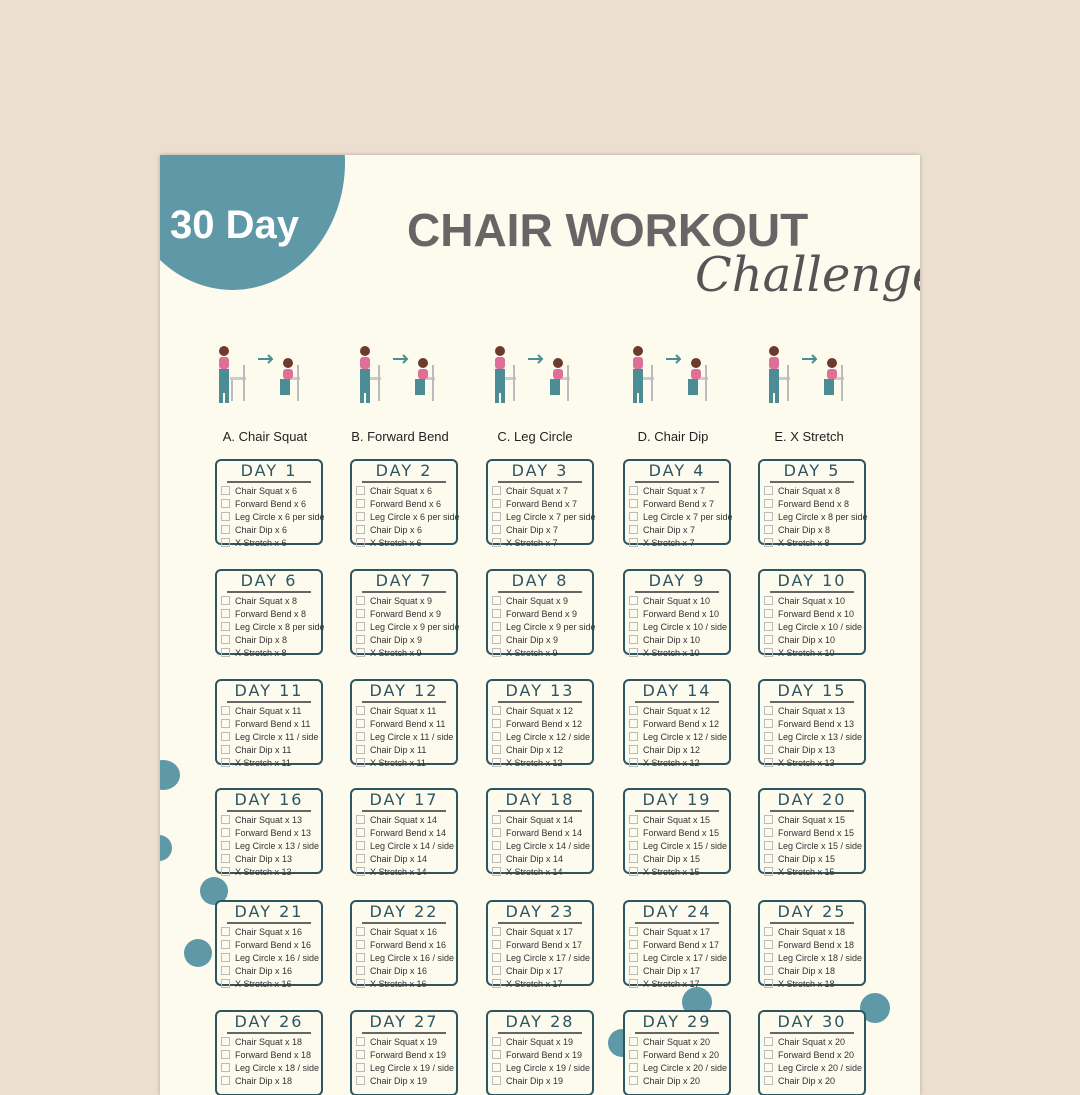 This screenshot has width=1080, height=1095. Describe the element at coordinates (677, 614) in the screenshot. I see `checklist-item: Forward Bend x 10` at that location.